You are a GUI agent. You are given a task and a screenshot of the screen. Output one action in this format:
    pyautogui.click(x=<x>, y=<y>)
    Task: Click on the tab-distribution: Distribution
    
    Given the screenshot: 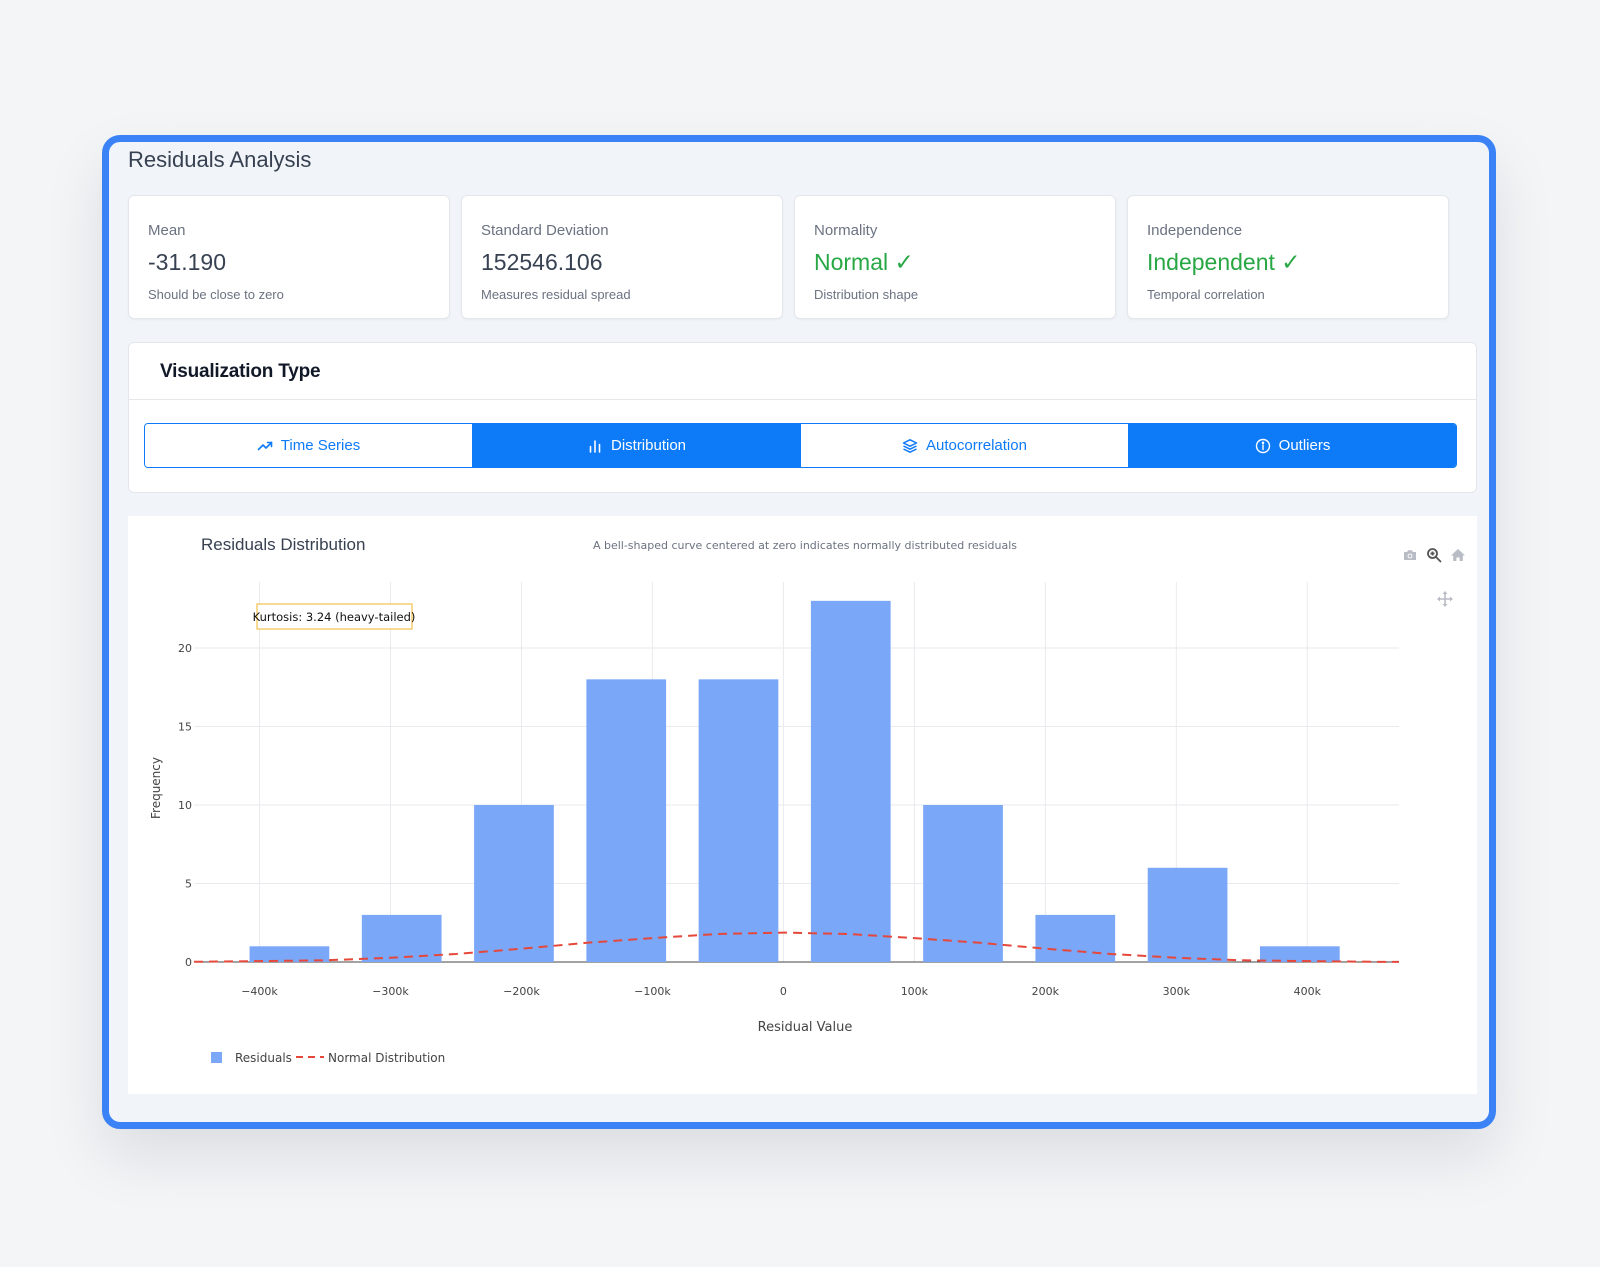 What is the action you would take?
    pyautogui.click(x=637, y=445)
    